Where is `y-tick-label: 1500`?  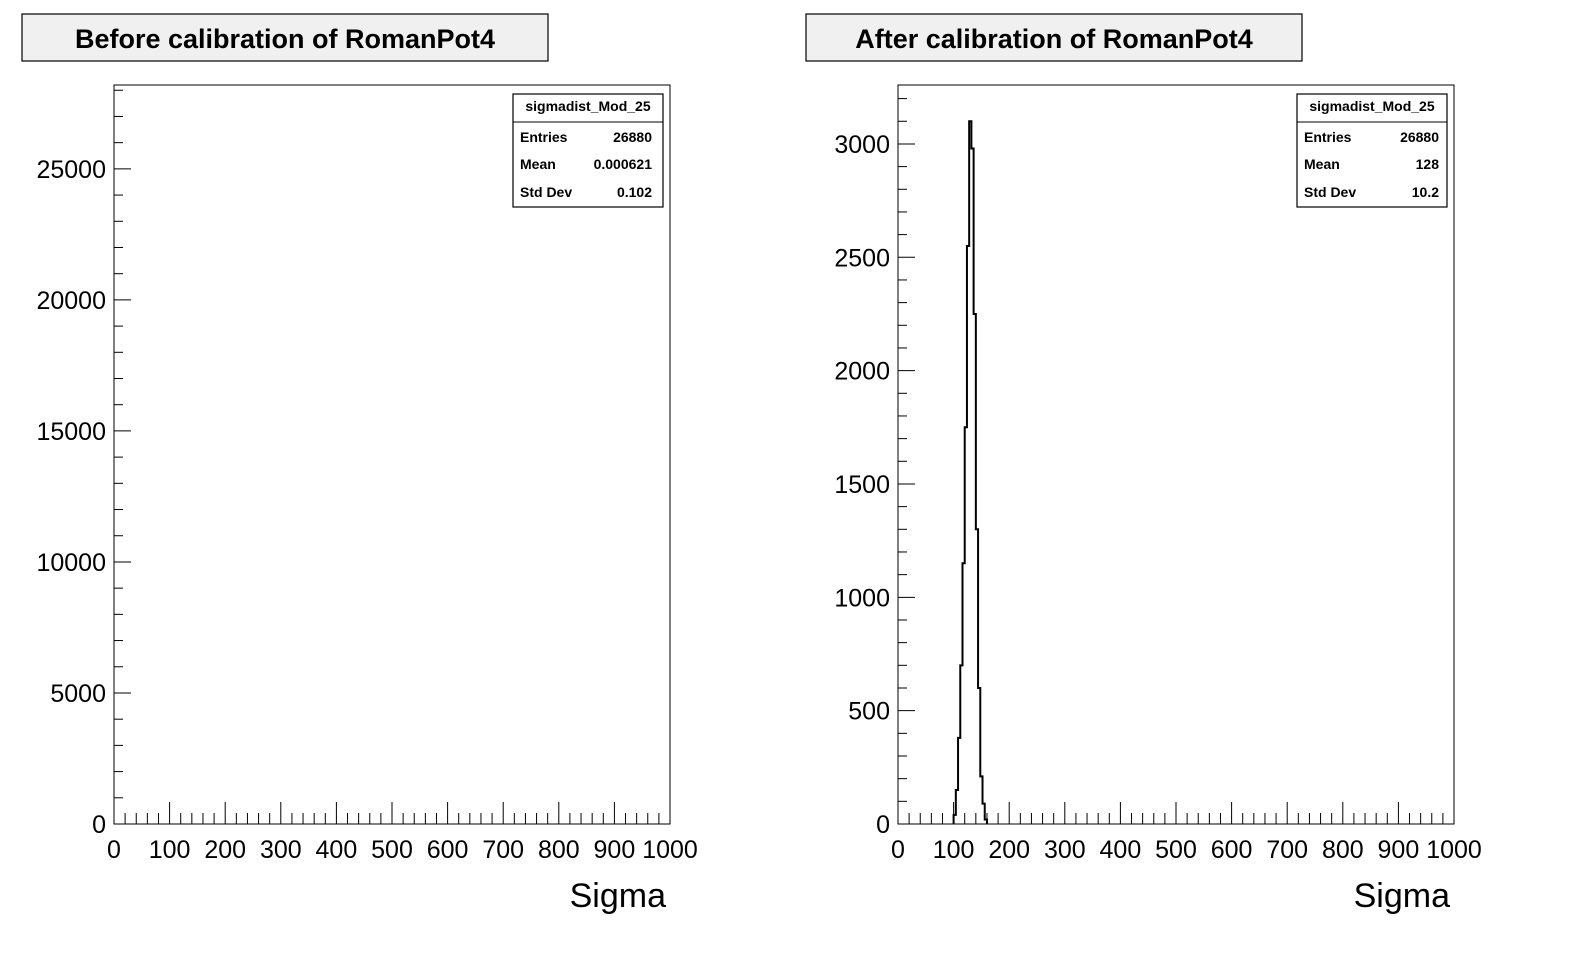
y-tick-label: 1500 is located at coordinates (862, 485).